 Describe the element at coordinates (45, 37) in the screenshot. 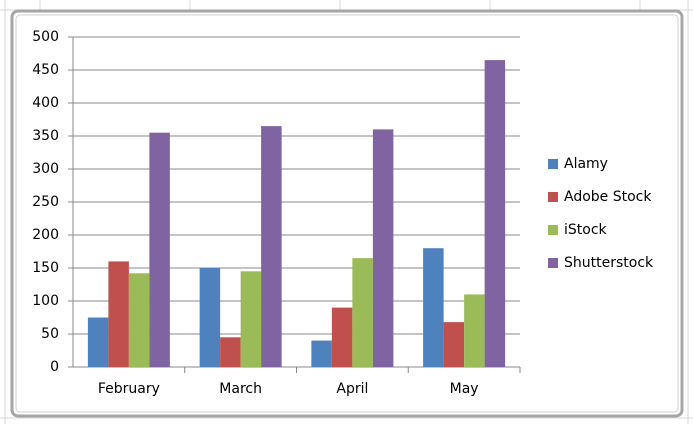

I see `y-tick-label: 500` at that location.